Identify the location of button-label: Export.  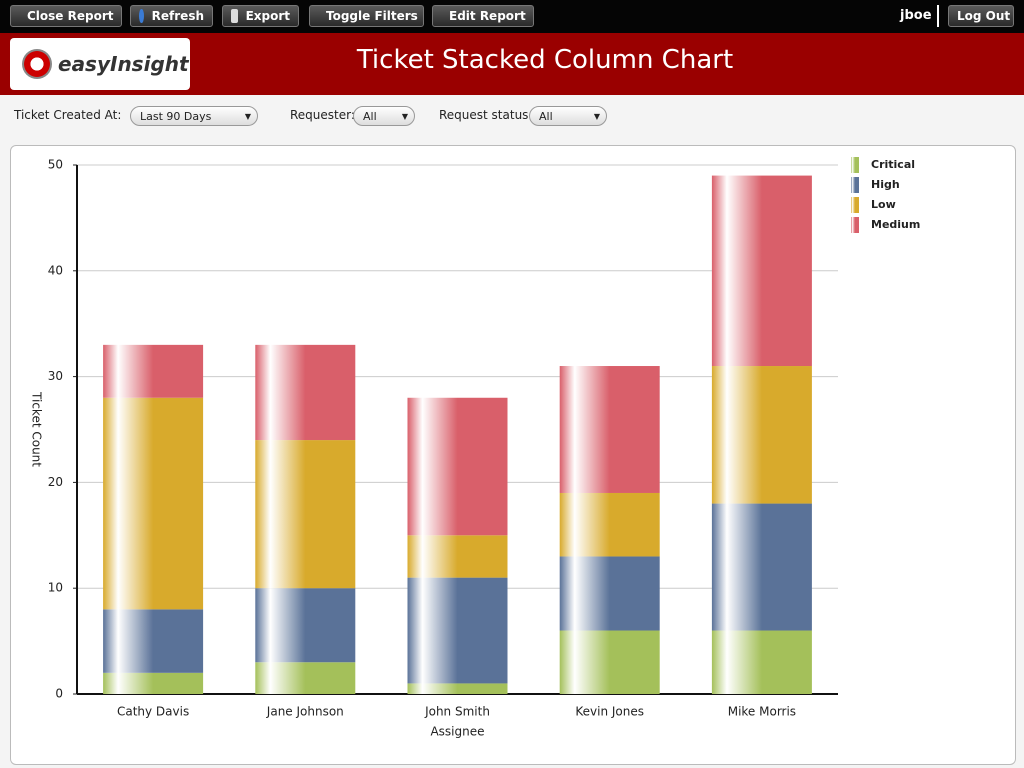
(267, 16).